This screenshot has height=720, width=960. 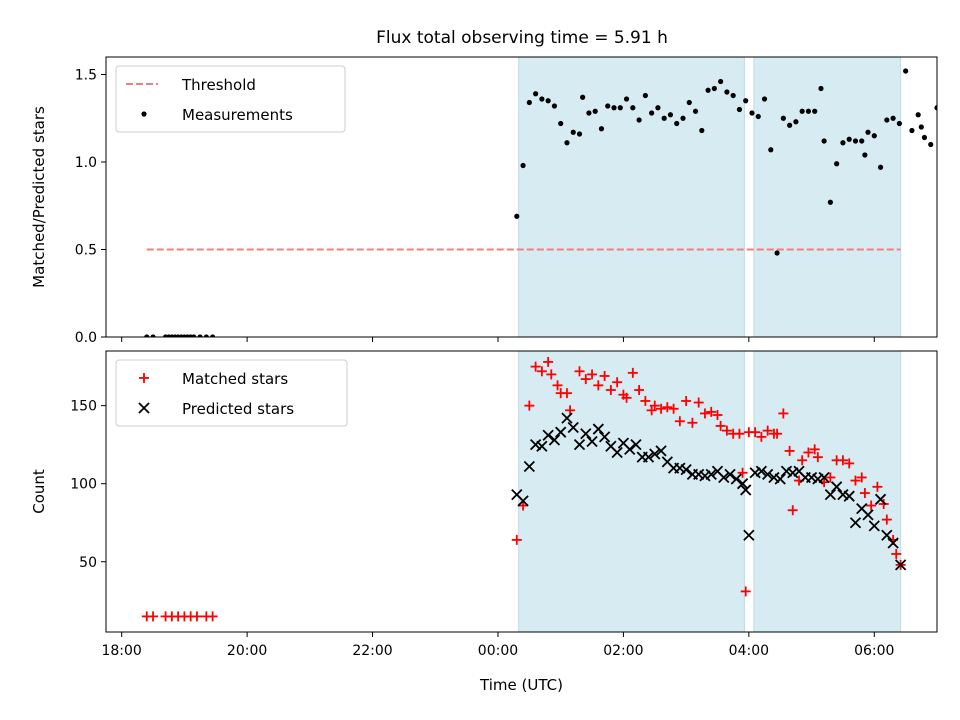 I want to click on legend-entry-label: Matched stars, so click(x=235, y=379).